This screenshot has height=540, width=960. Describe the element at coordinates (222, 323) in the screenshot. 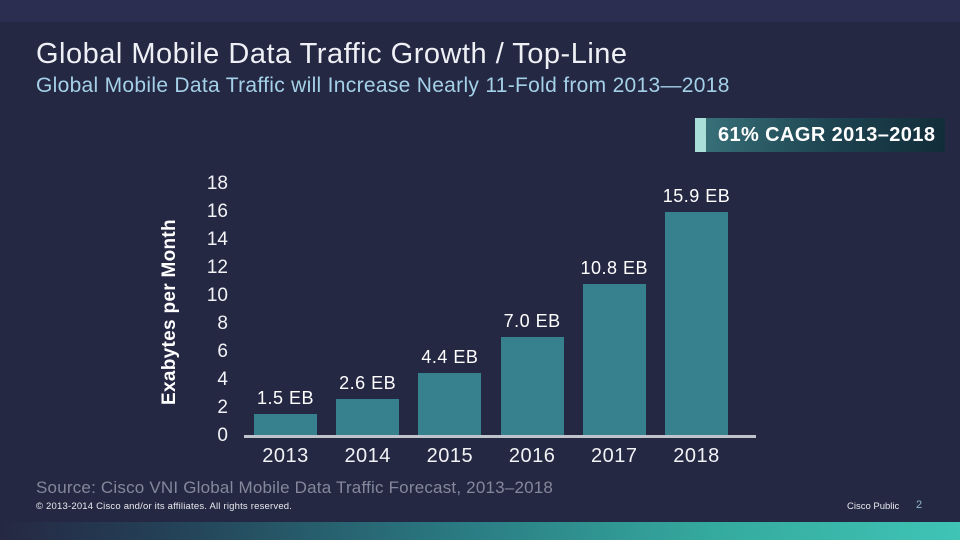

I see `y-tick-label: 8` at that location.